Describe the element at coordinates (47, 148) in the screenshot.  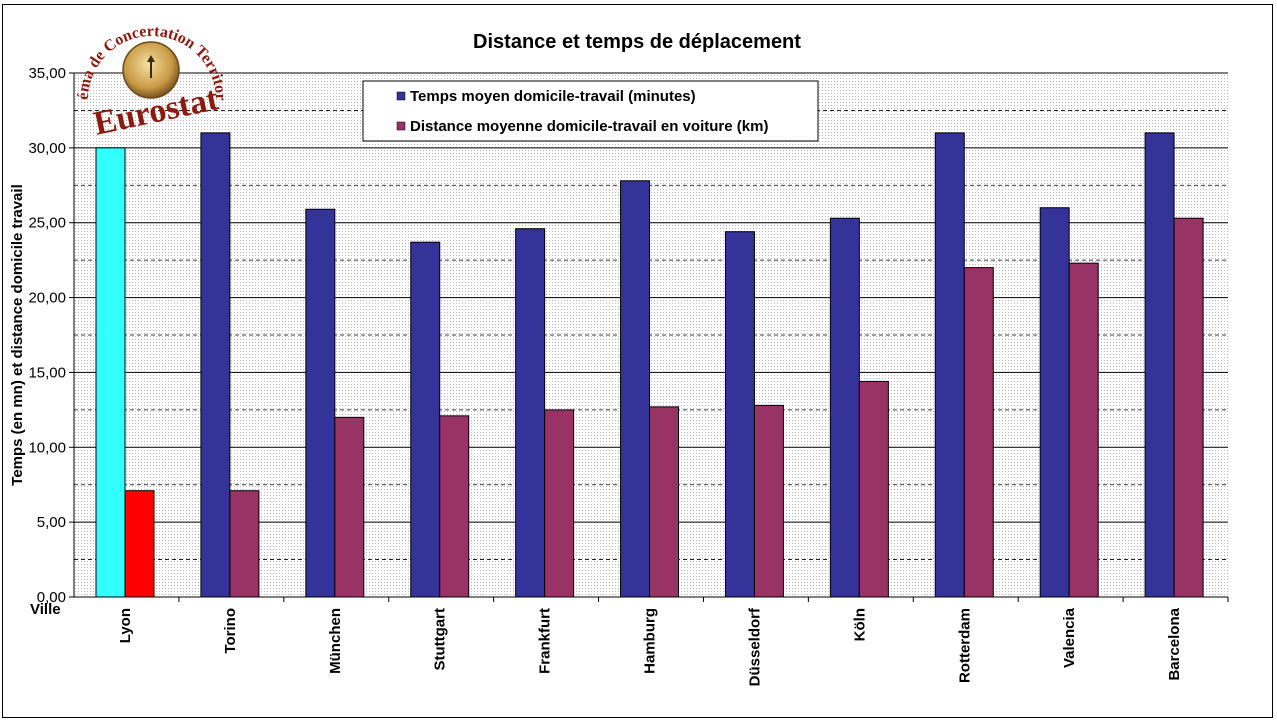
I see `y-tick-label: 30,00` at that location.